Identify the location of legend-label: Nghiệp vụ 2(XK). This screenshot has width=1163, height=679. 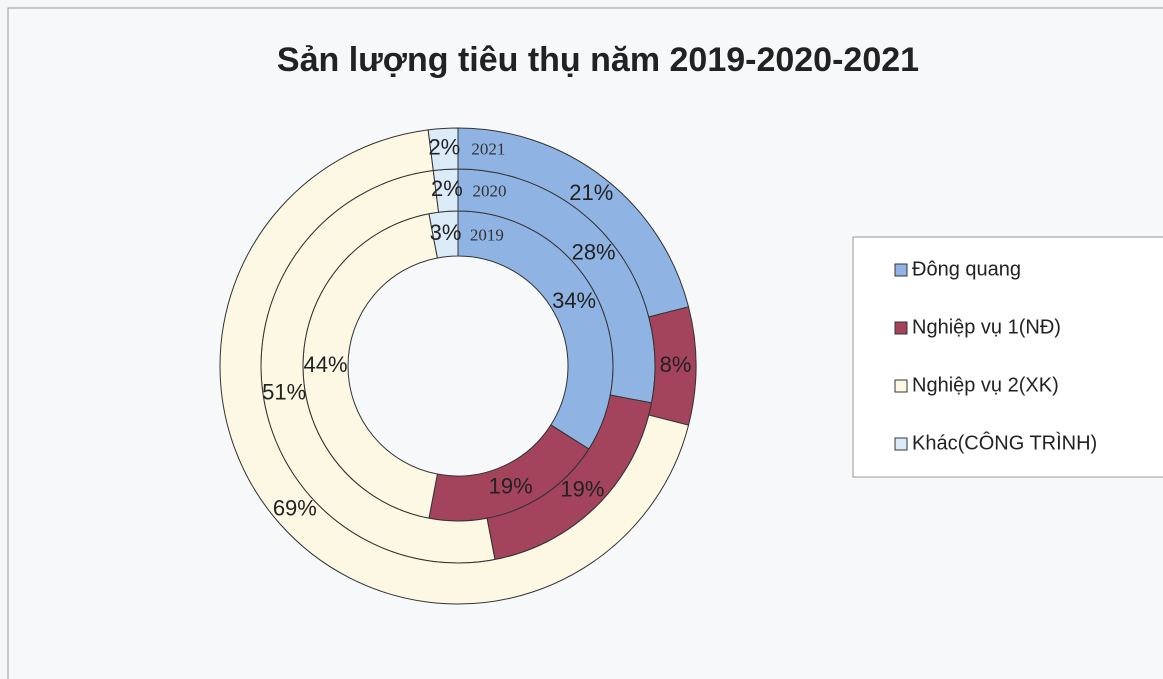
(985, 385).